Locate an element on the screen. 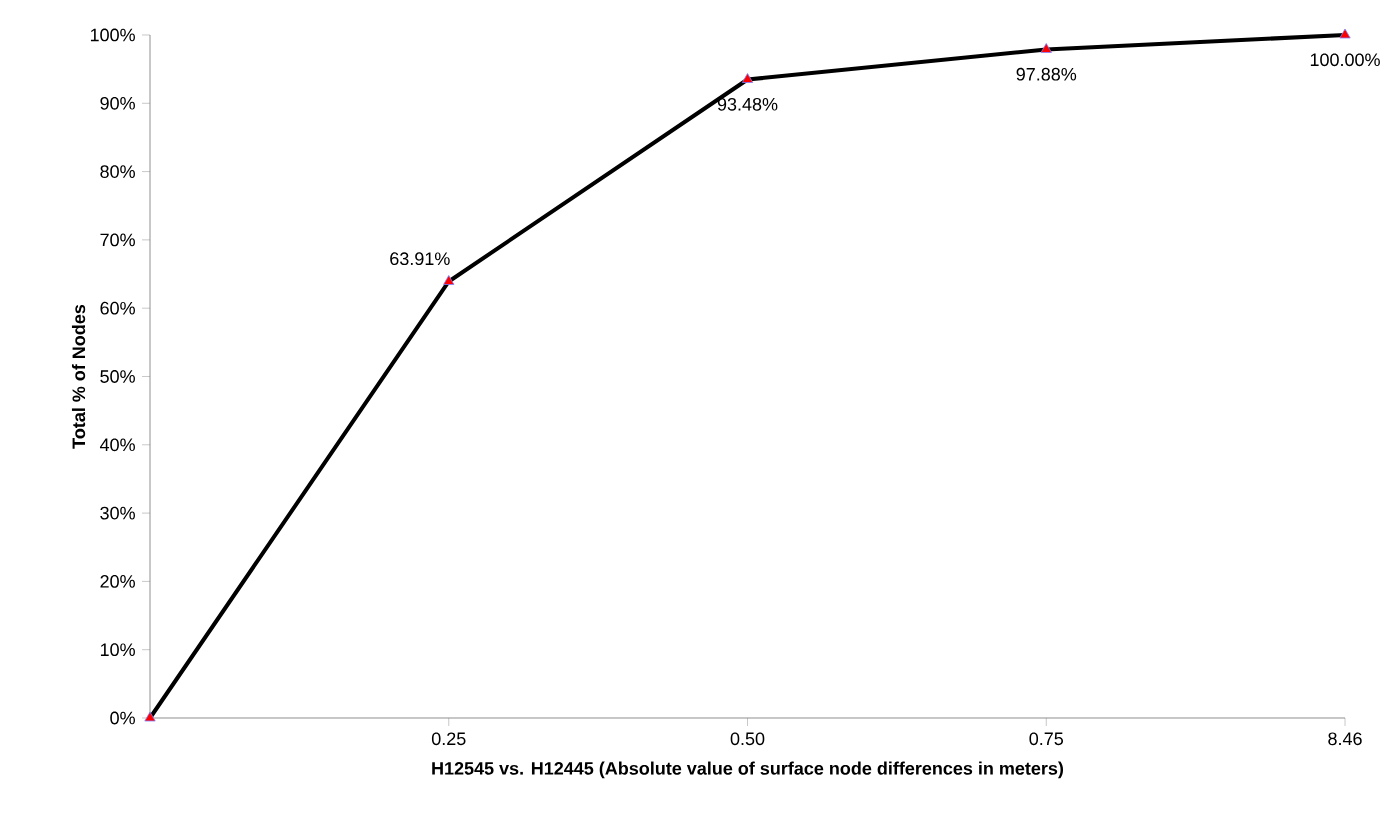 Image resolution: width=1400 pixels, height=829 pixels. y-tick-label: 10% is located at coordinates (117, 650).